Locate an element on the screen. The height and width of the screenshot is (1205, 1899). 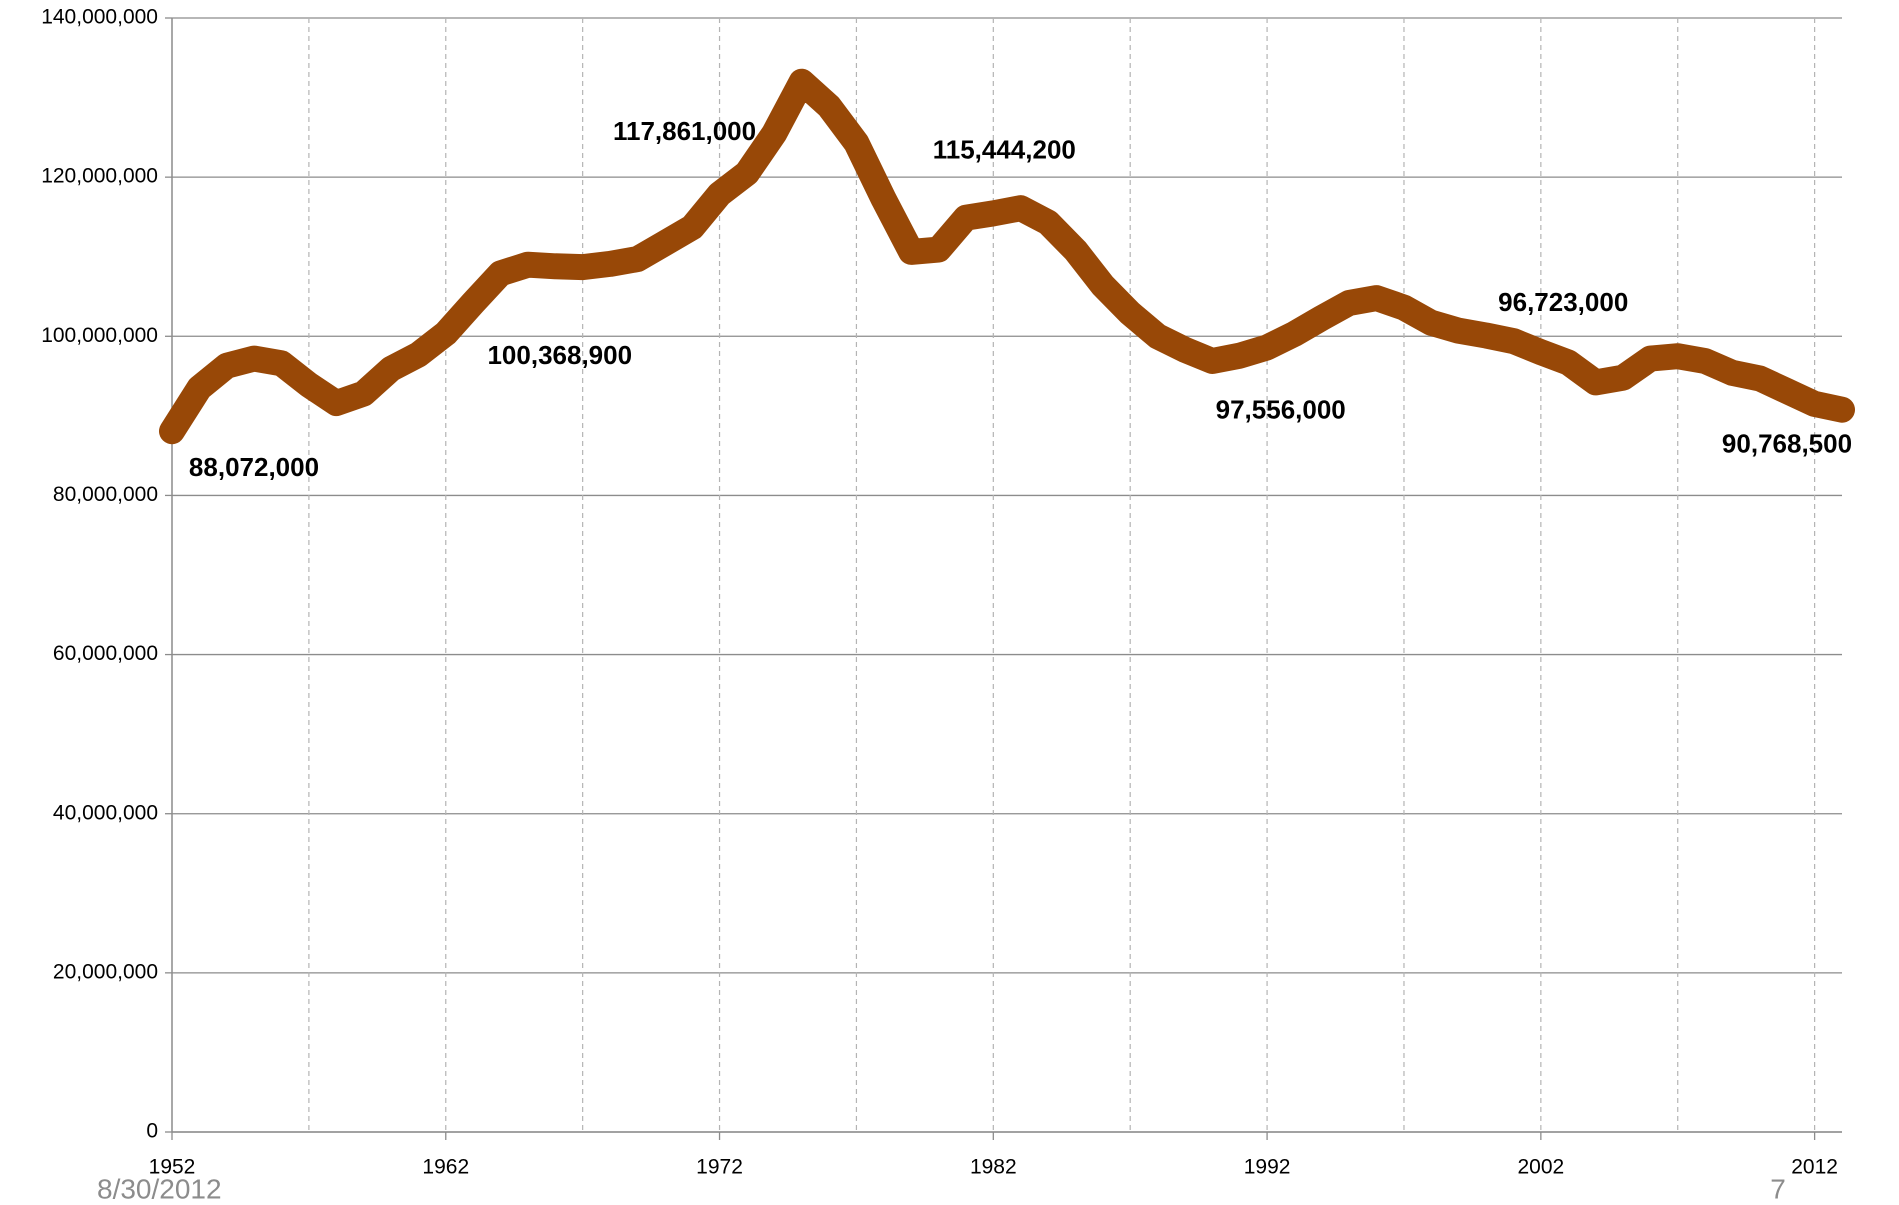
x-tick-label: 1992 is located at coordinates (1267, 1167).